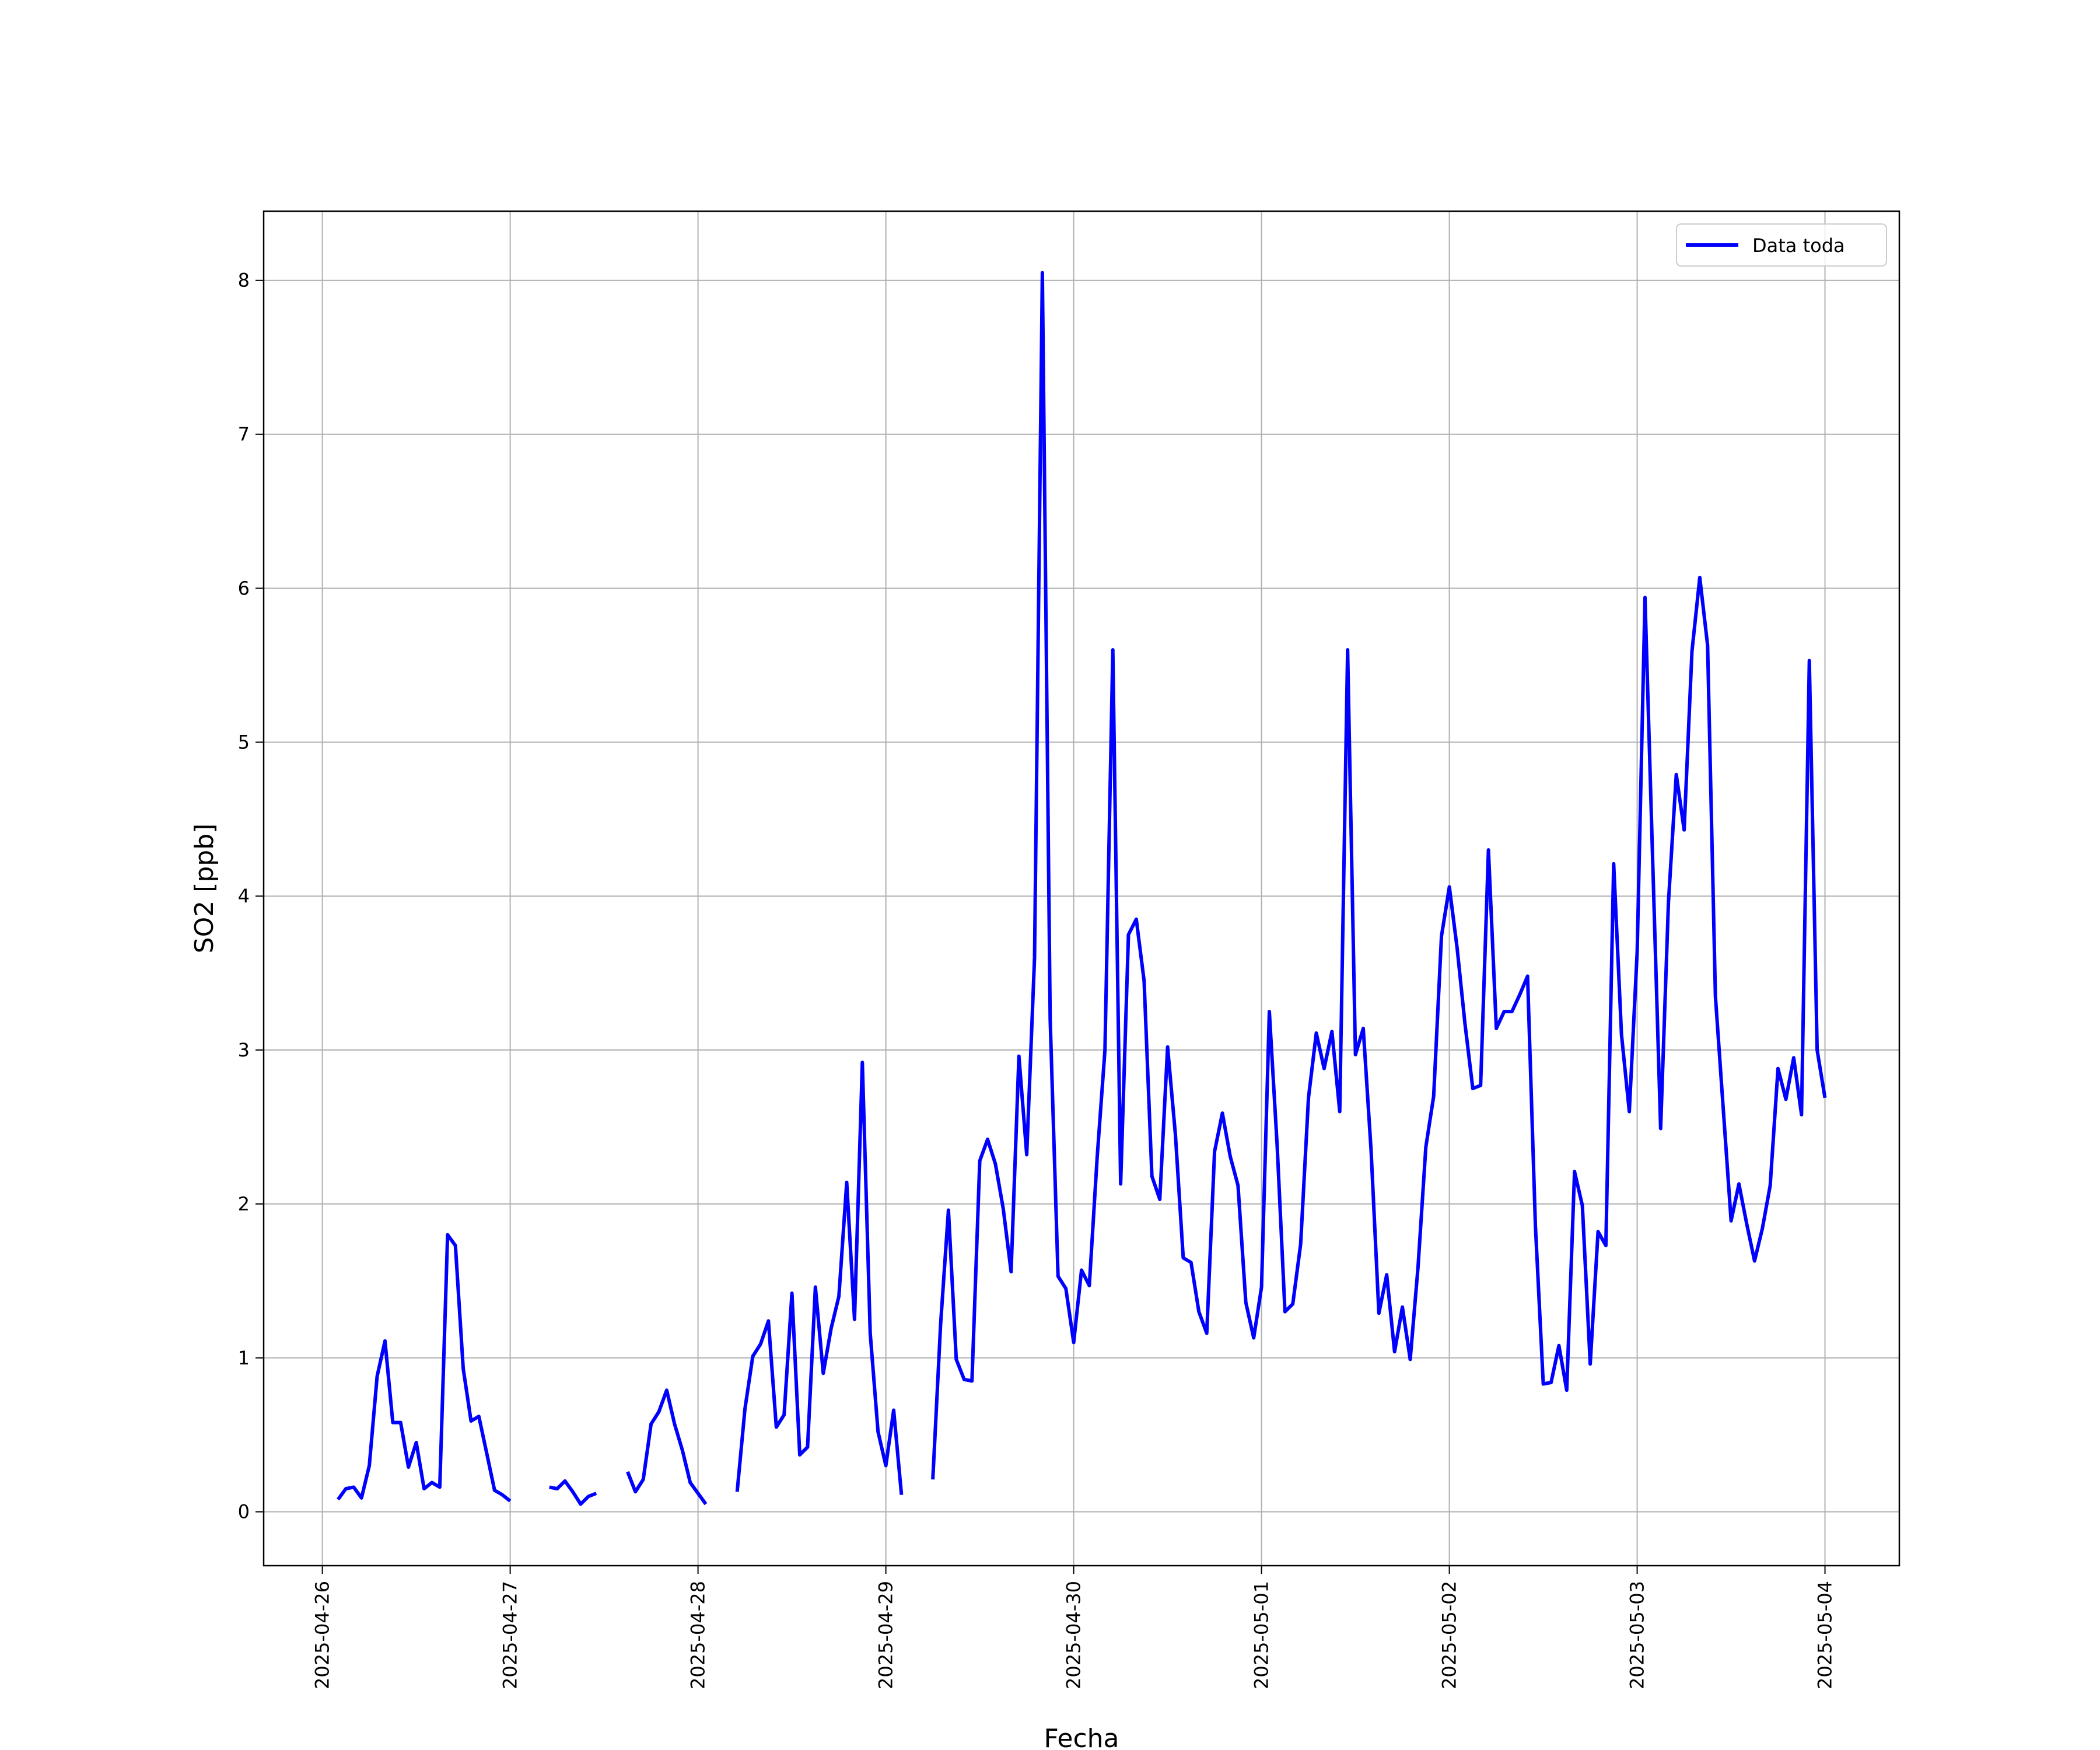 This screenshot has height=1750, width=2100. What do you see at coordinates (244, 281) in the screenshot?
I see `y-tick-label: 8` at bounding box center [244, 281].